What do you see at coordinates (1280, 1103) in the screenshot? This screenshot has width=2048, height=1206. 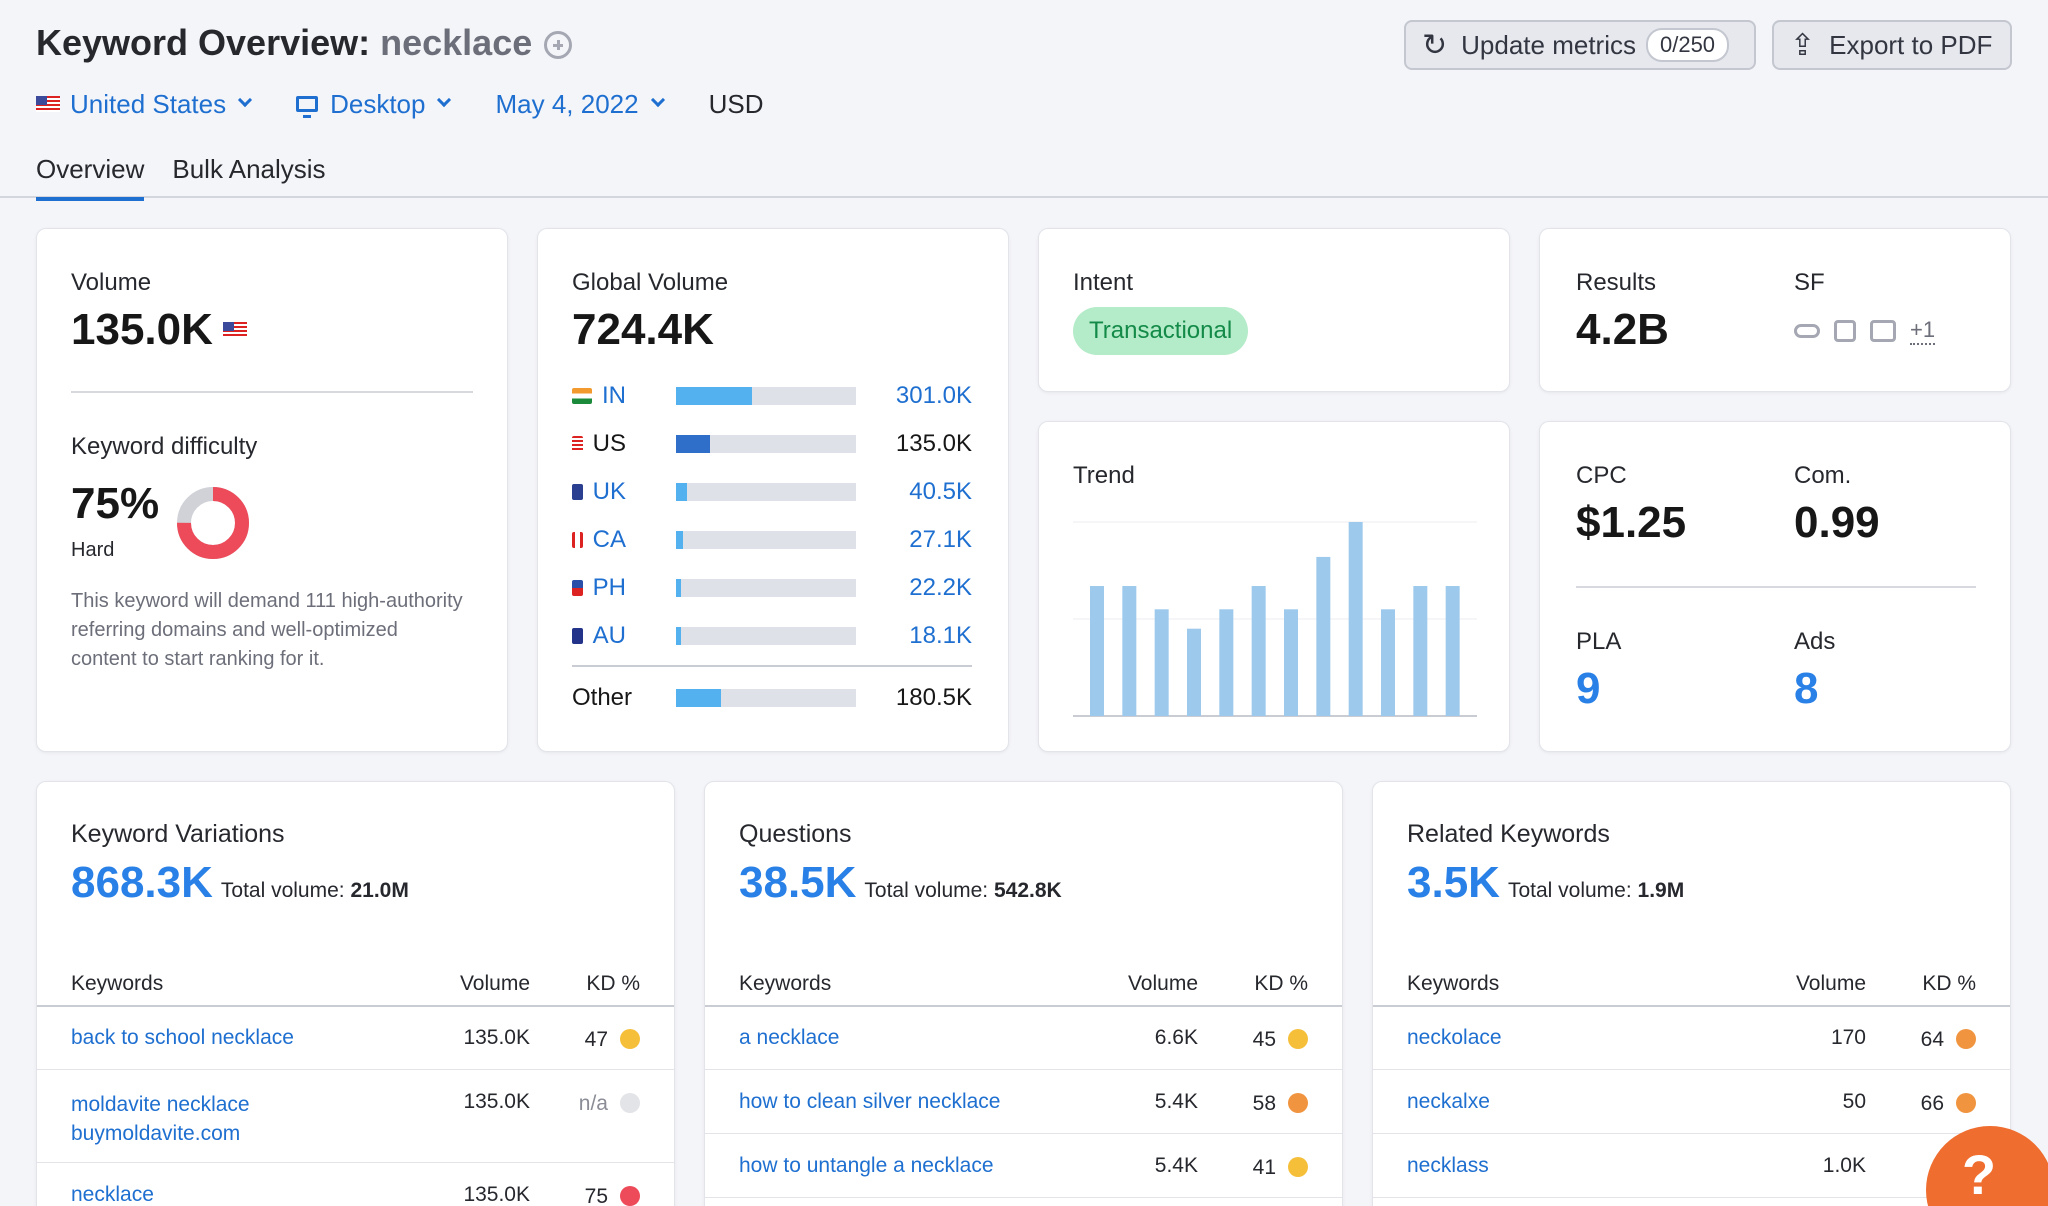 I see `keyword-kd: 58` at bounding box center [1280, 1103].